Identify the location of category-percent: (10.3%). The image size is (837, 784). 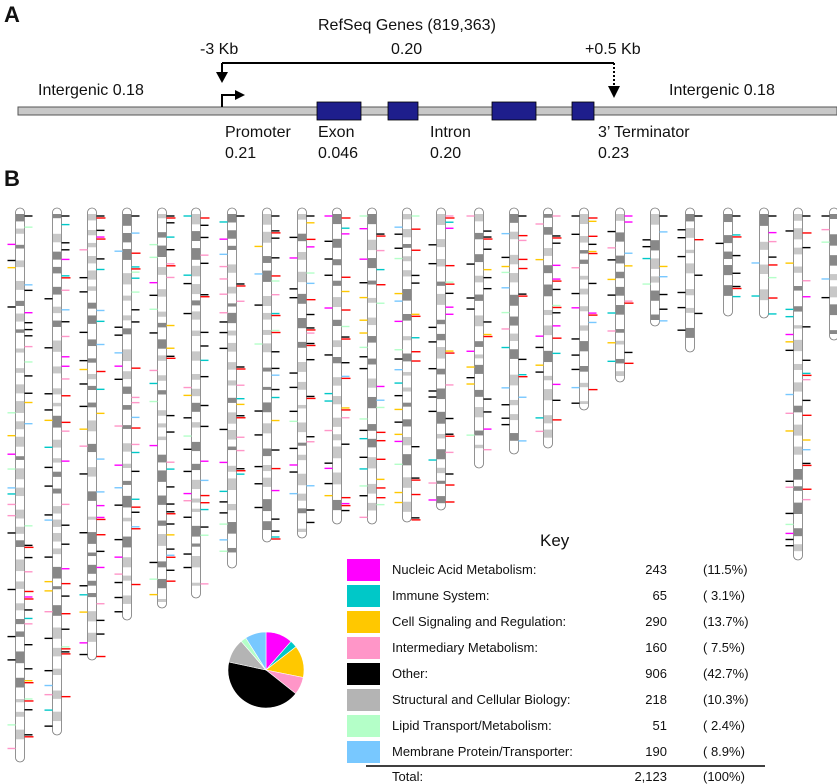
(726, 699).